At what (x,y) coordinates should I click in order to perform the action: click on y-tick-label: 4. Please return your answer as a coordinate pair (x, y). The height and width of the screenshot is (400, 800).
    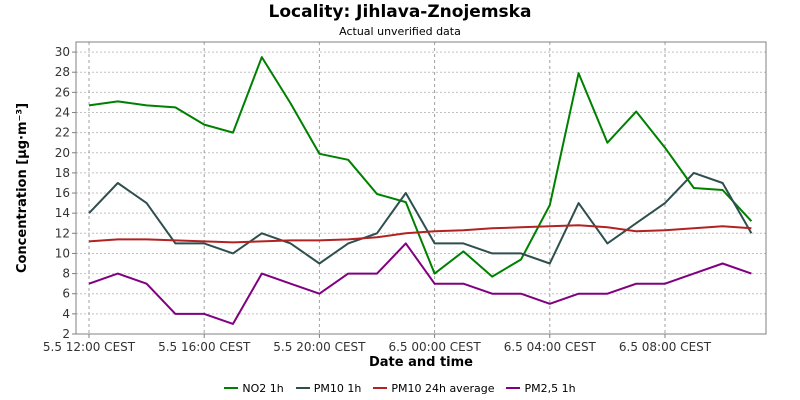
    Looking at the image, I should click on (66, 314).